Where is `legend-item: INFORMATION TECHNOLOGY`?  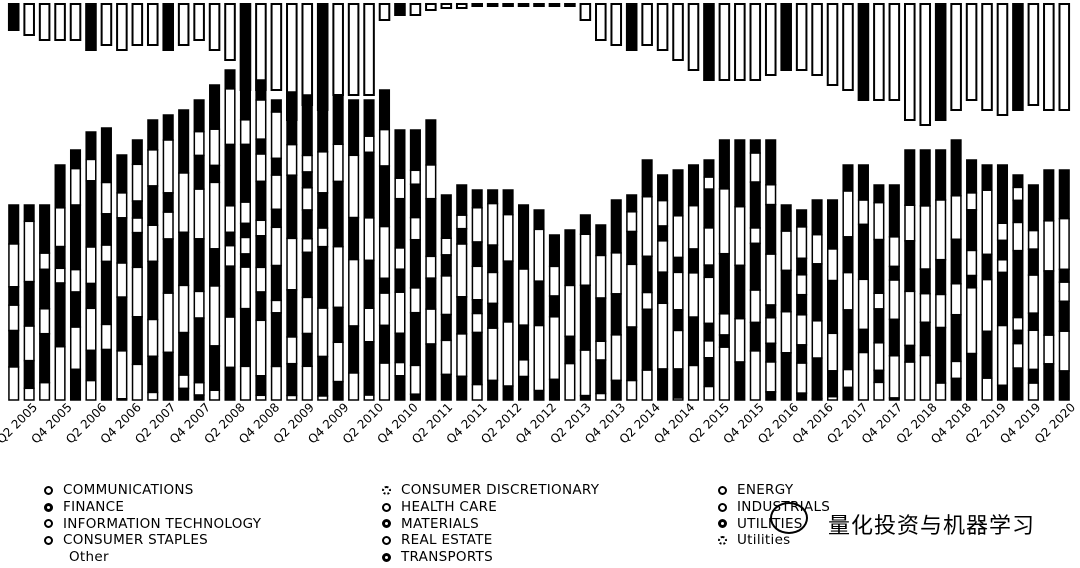 legend-item: INFORMATION TECHNOLOGY is located at coordinates (152, 524).